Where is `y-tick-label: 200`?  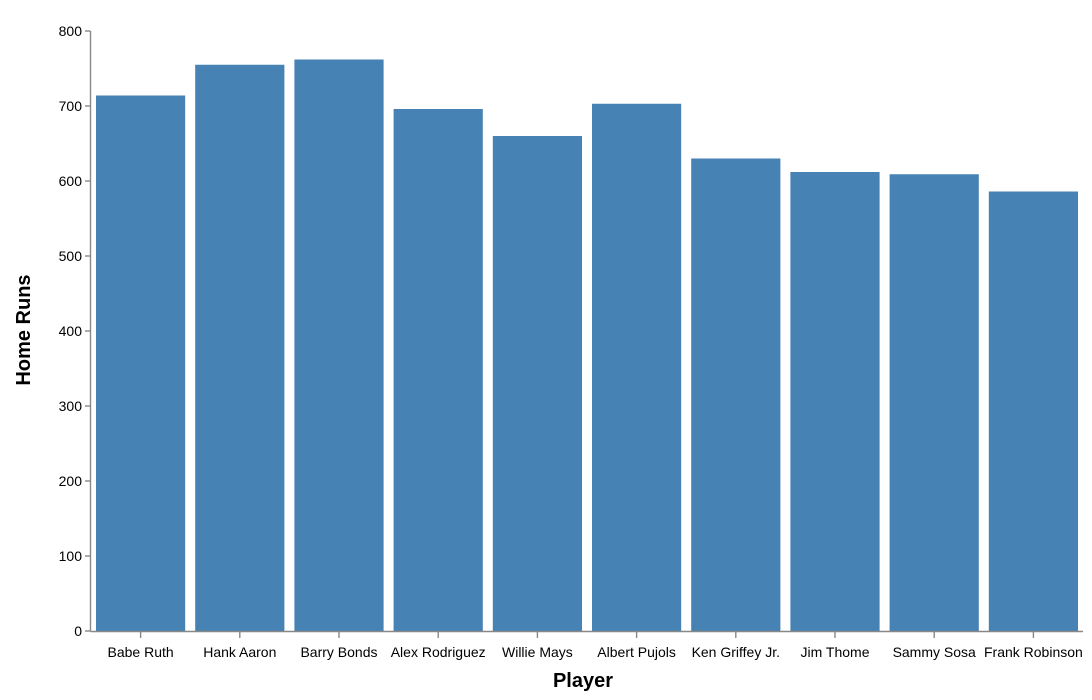 y-tick-label: 200 is located at coordinates (71, 481).